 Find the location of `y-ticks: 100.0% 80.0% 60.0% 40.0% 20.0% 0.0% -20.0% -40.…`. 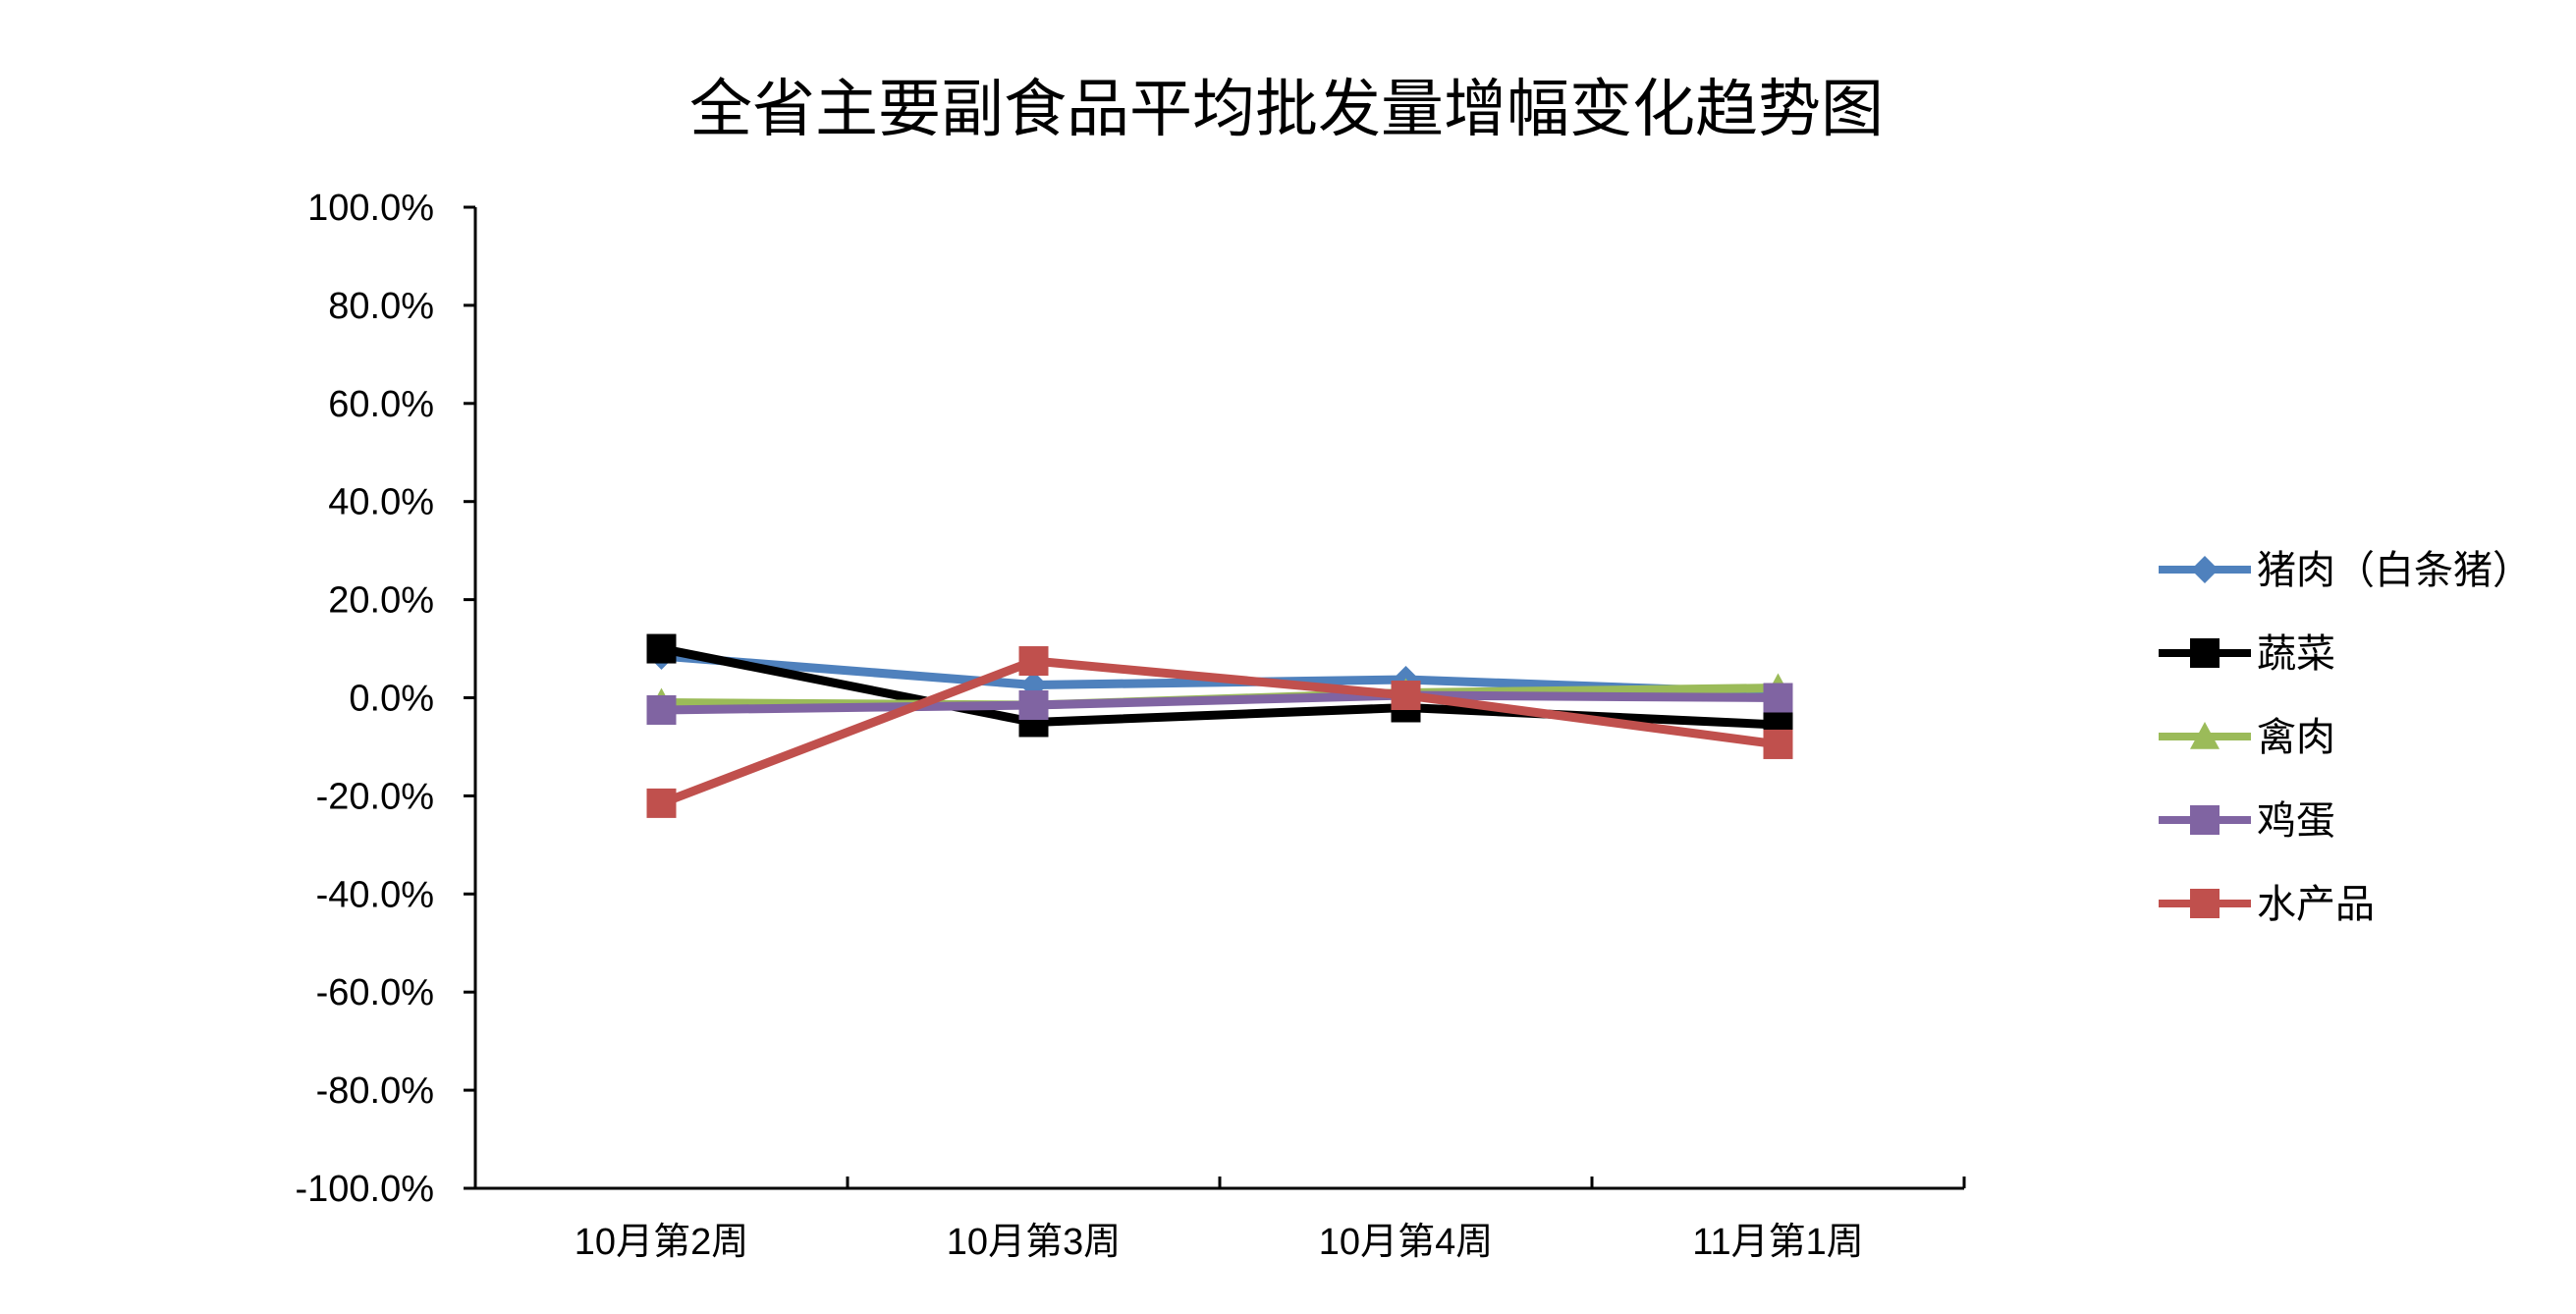

y-ticks: 100.0% 80.0% 60.0% 40.0% 20.0% 0.0% -20.0% -40.… is located at coordinates (385, 699).